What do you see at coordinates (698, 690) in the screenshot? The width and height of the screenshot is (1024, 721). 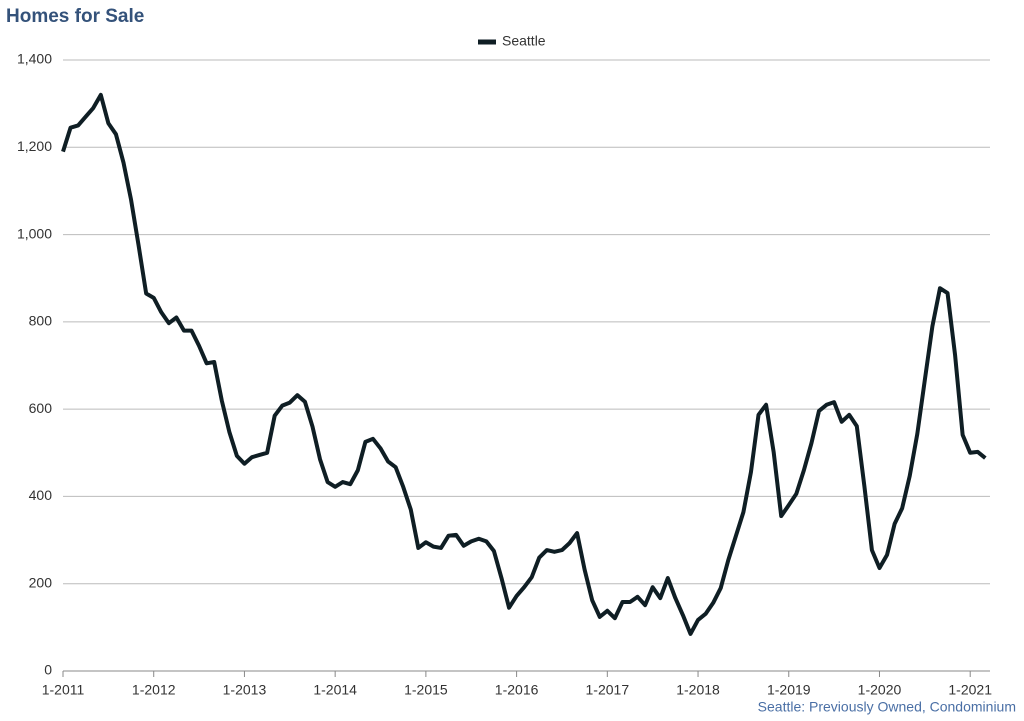 I see `x-tick-label: 1-2018` at bounding box center [698, 690].